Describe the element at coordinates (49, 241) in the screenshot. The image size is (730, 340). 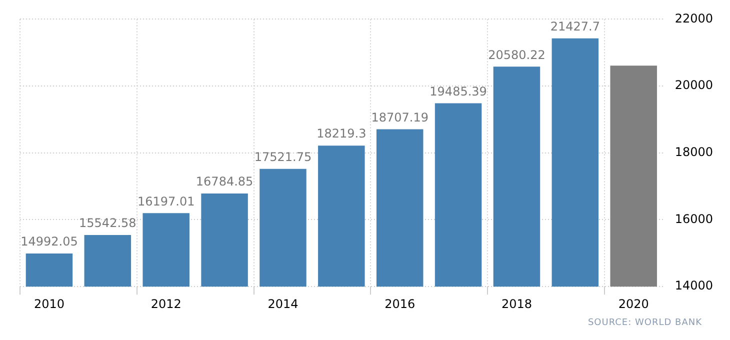
I see `data-label: 14992.05` at that location.